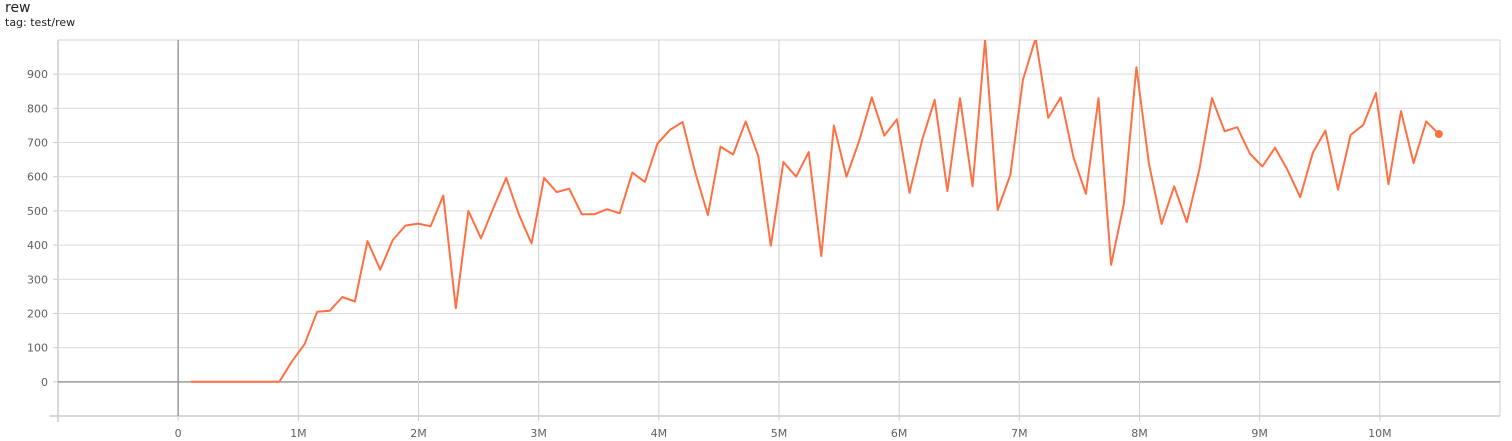 Image resolution: width=1512 pixels, height=441 pixels. What do you see at coordinates (37, 279) in the screenshot?
I see `y-tick-label: 300` at bounding box center [37, 279].